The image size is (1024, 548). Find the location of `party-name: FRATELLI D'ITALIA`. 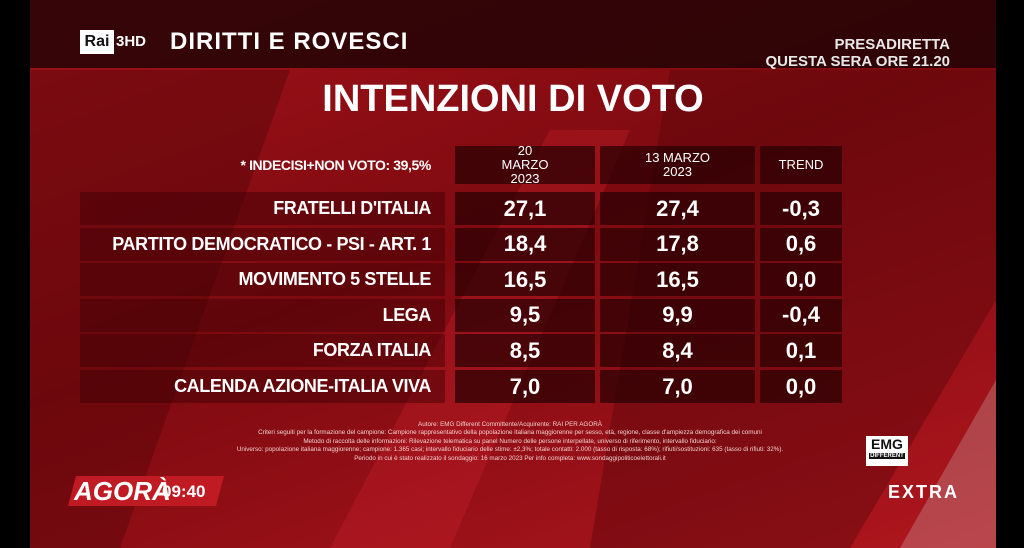

party-name: FRATELLI D'ITALIA is located at coordinates (262, 208).